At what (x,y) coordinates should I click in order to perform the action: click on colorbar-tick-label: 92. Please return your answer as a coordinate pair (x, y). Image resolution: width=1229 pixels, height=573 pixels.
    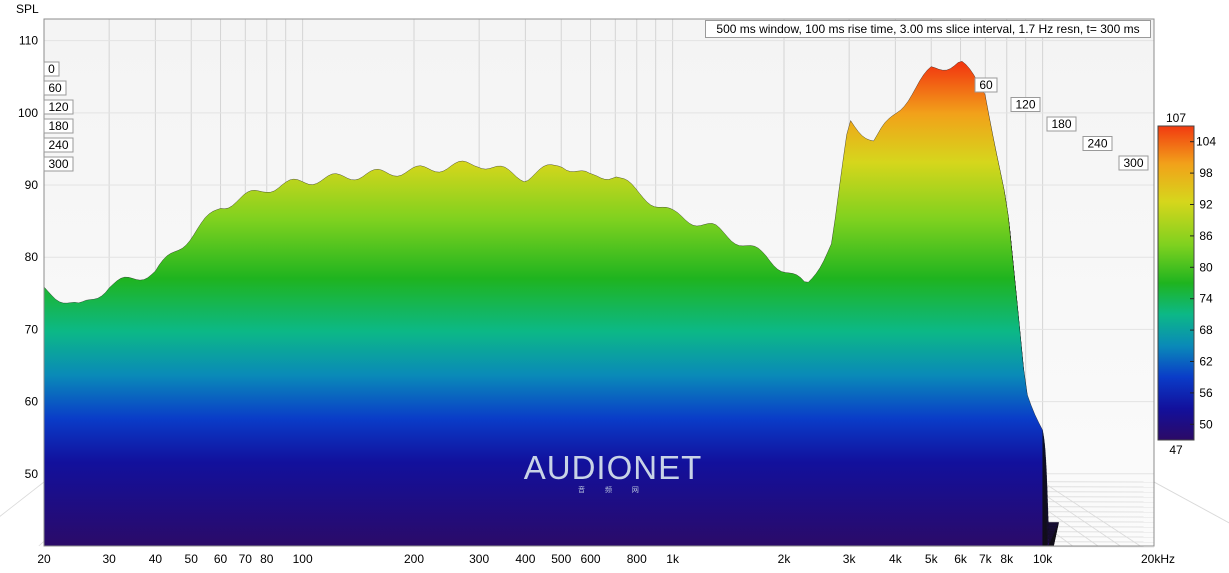
    Looking at the image, I should click on (1206, 205).